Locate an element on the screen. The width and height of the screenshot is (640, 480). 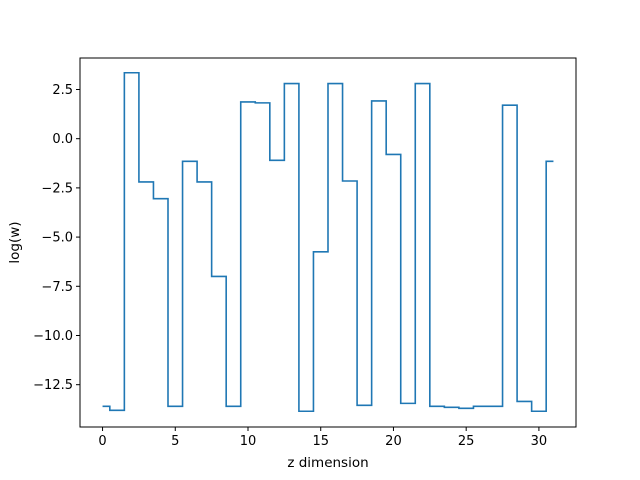
x-tick-label: 25 is located at coordinates (466, 441).